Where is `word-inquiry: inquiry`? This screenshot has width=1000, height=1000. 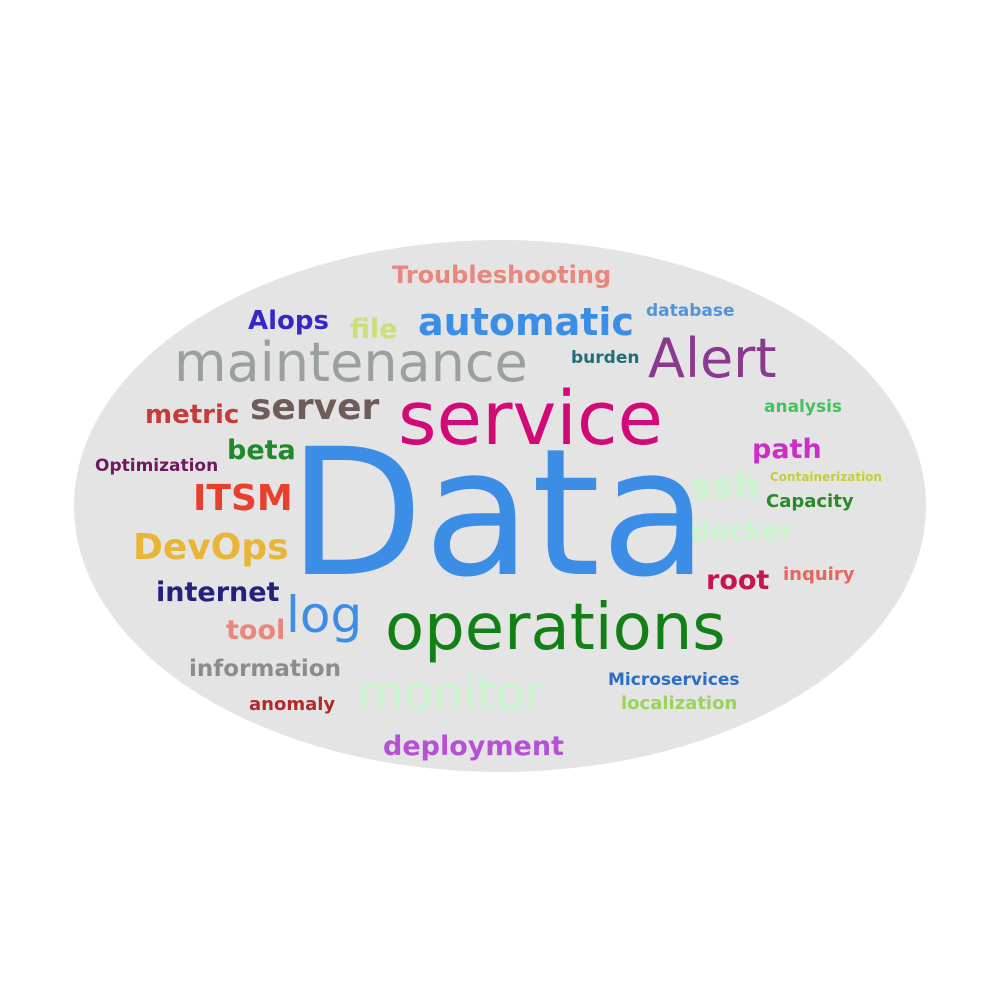
word-inquiry: inquiry is located at coordinates (819, 574).